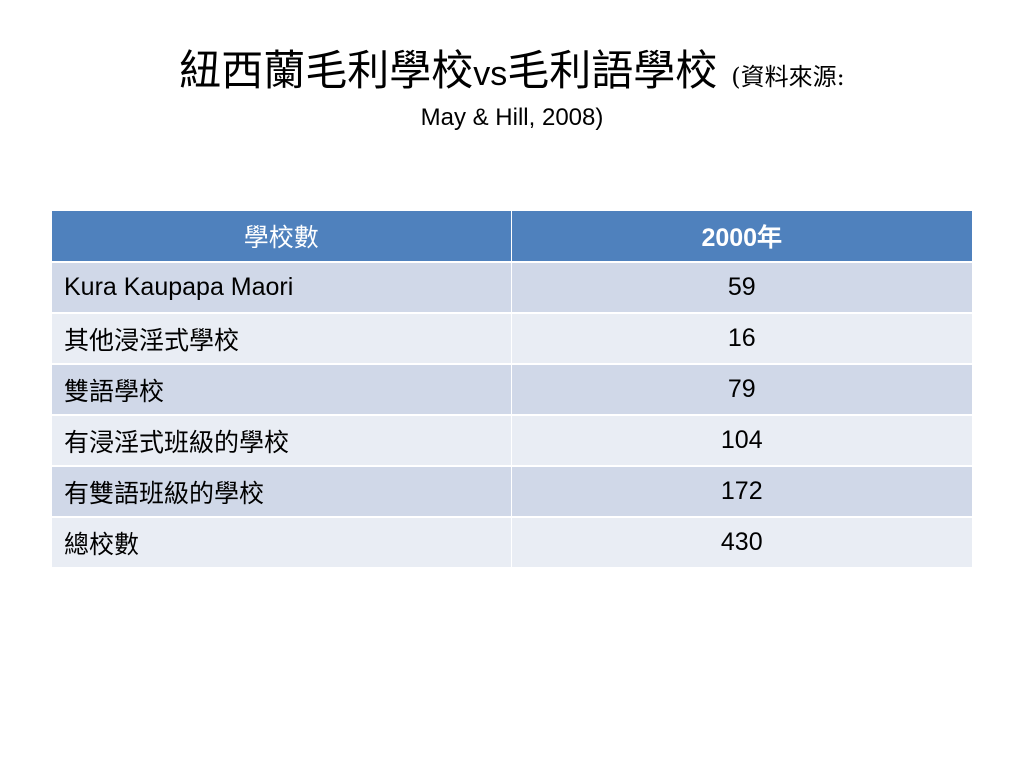  What do you see at coordinates (282, 543) in the screenshot?
I see `row-name: 總校數` at bounding box center [282, 543].